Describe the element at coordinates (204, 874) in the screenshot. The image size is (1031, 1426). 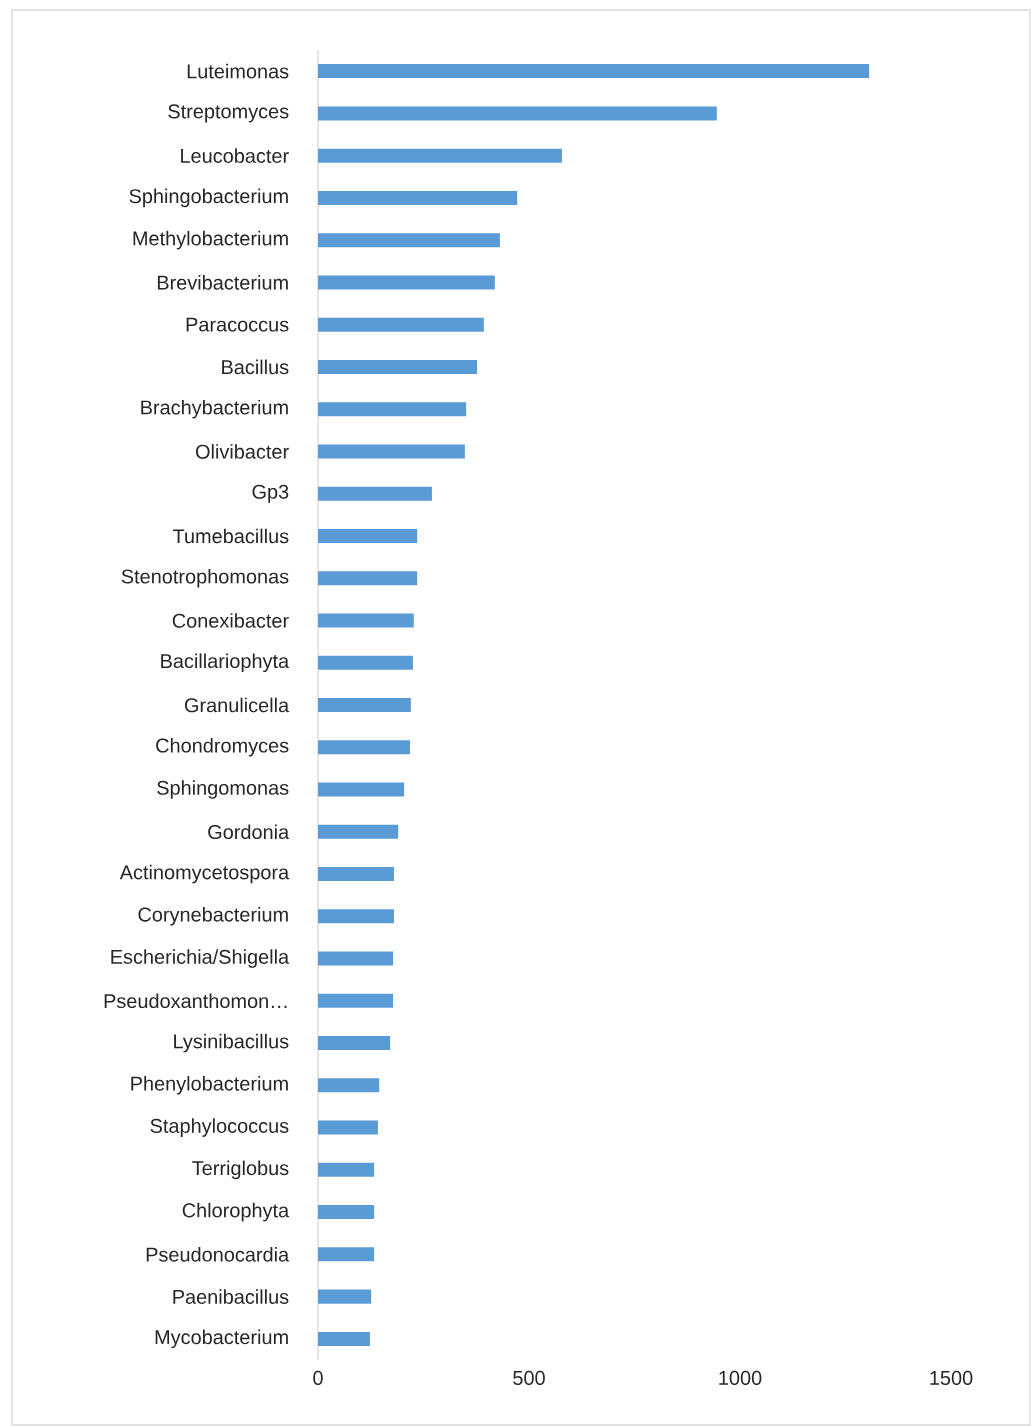
I see `y-tick-label: Actinomycetospora` at that location.